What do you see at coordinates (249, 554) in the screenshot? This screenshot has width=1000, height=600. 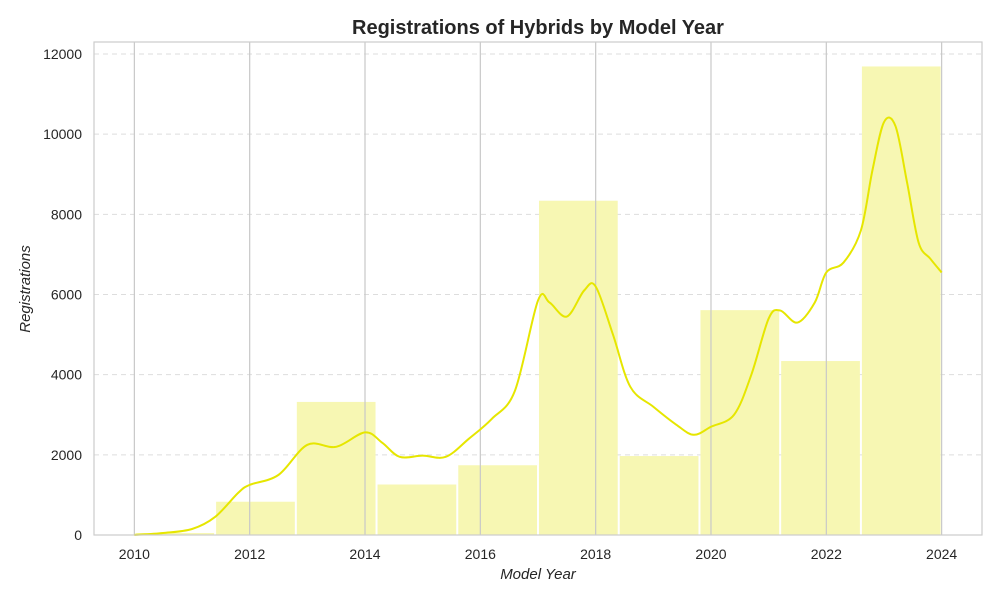 I see `x-tick-label: 2012` at bounding box center [249, 554].